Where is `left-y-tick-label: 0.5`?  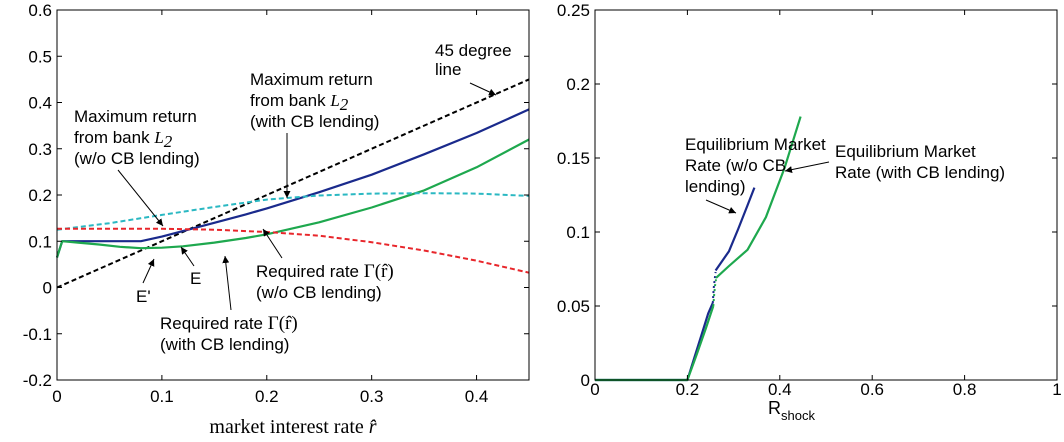
left-y-tick-label: 0.5 is located at coordinates (40, 56).